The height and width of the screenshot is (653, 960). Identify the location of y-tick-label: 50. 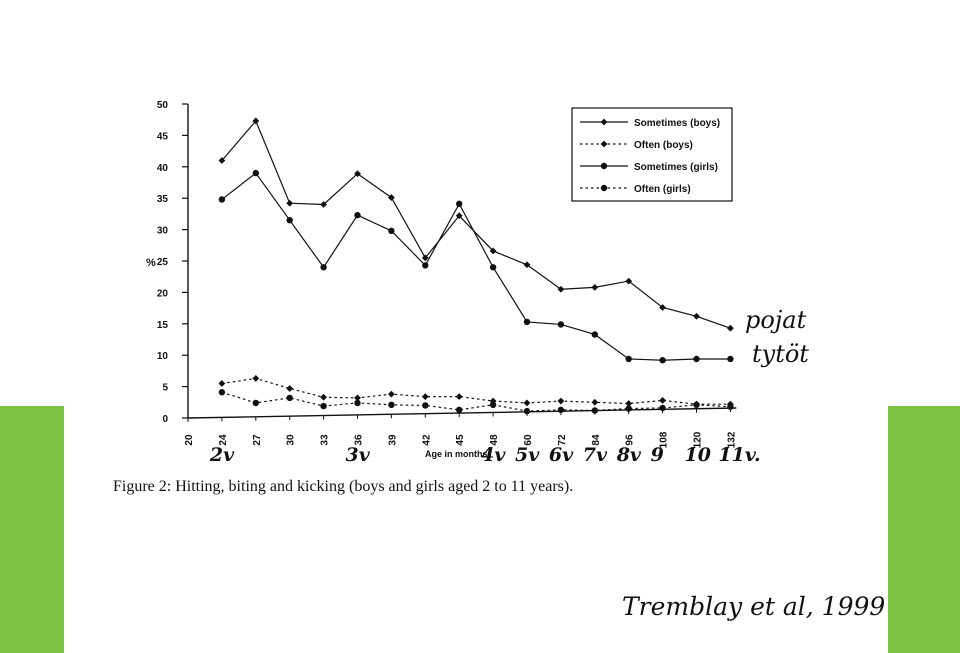
(163, 105).